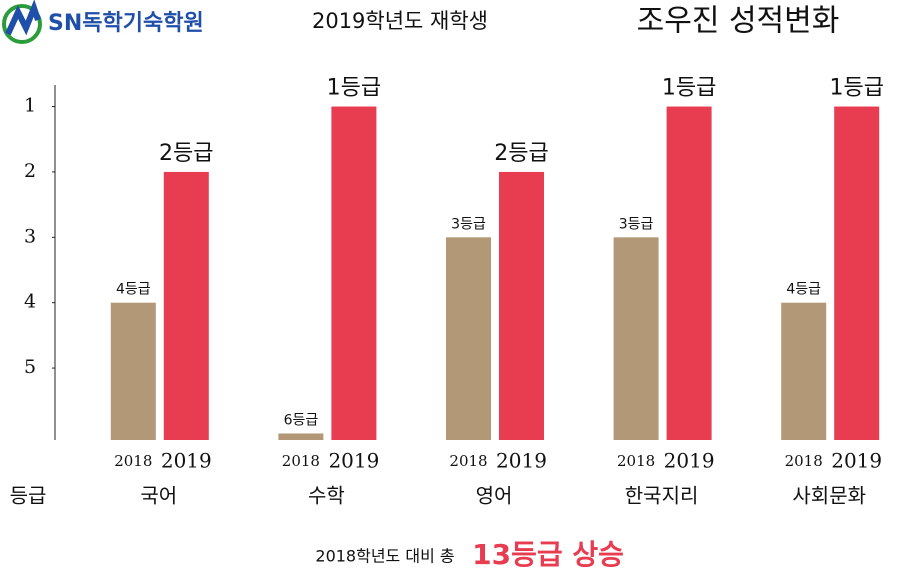 The image size is (913, 577). Describe the element at coordinates (662, 496) in the screenshot. I see `x-tick-label: 한국지리` at that location.